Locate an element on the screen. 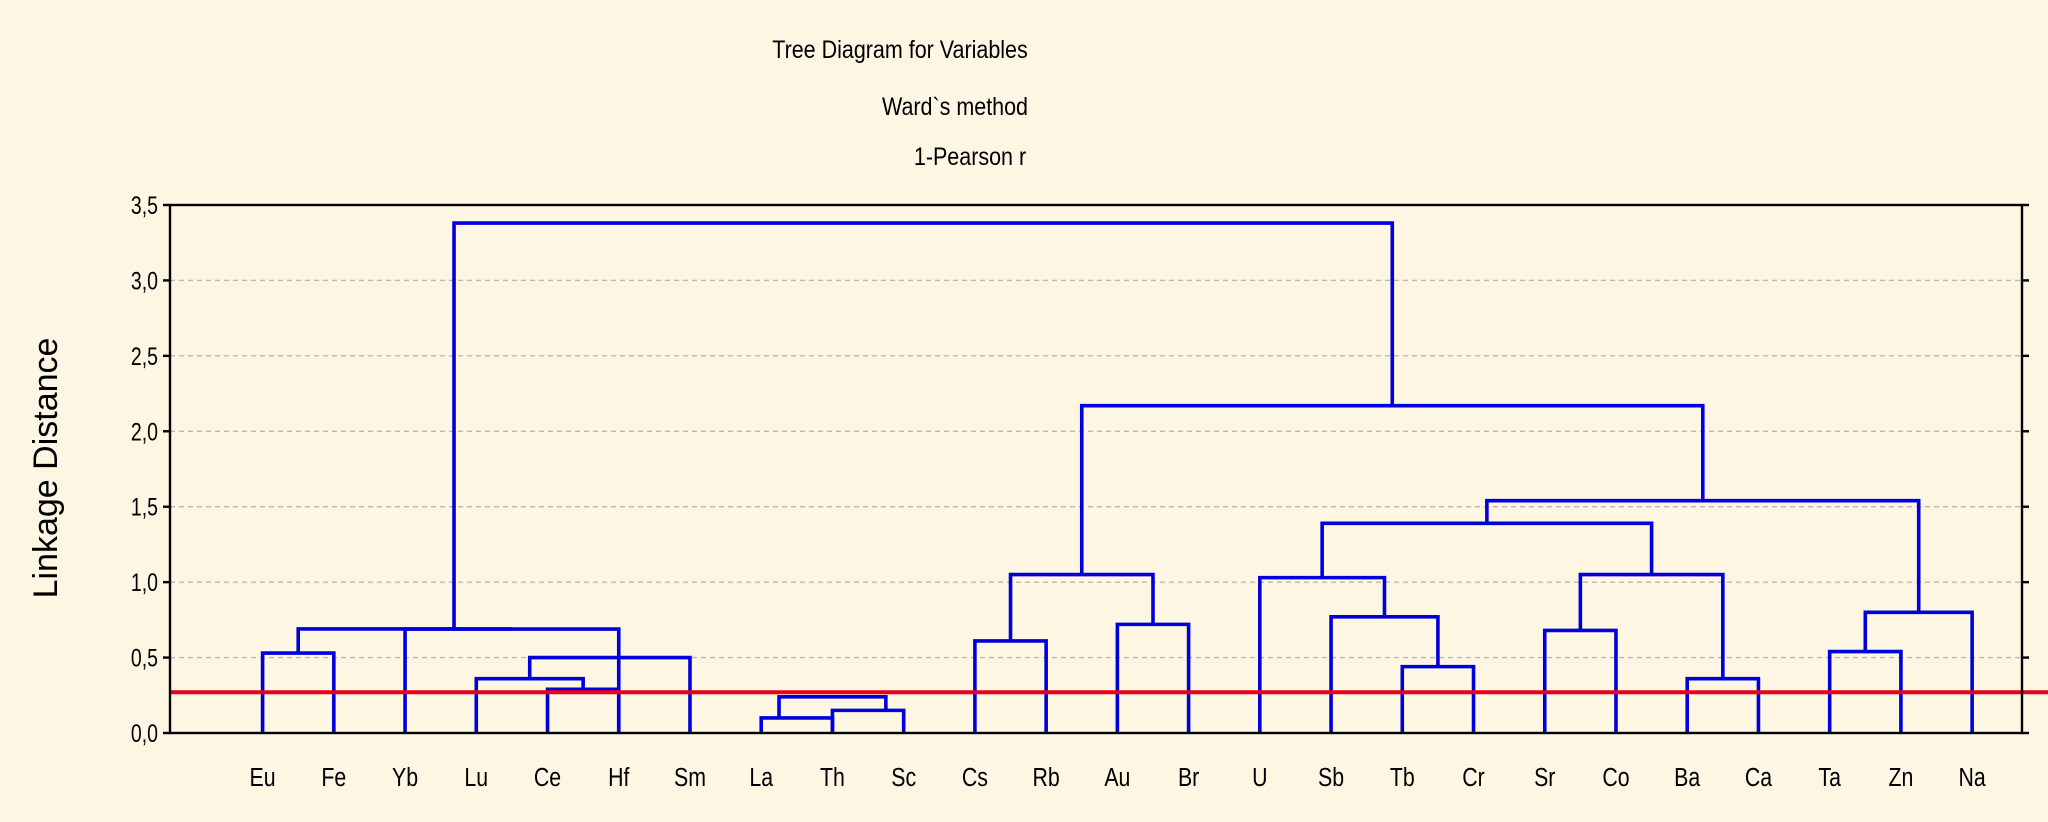  y-tick-labels: 0,0 0,5 1,0 1,5 2,0 2,5 3,0 3,5 is located at coordinates (144, 470).